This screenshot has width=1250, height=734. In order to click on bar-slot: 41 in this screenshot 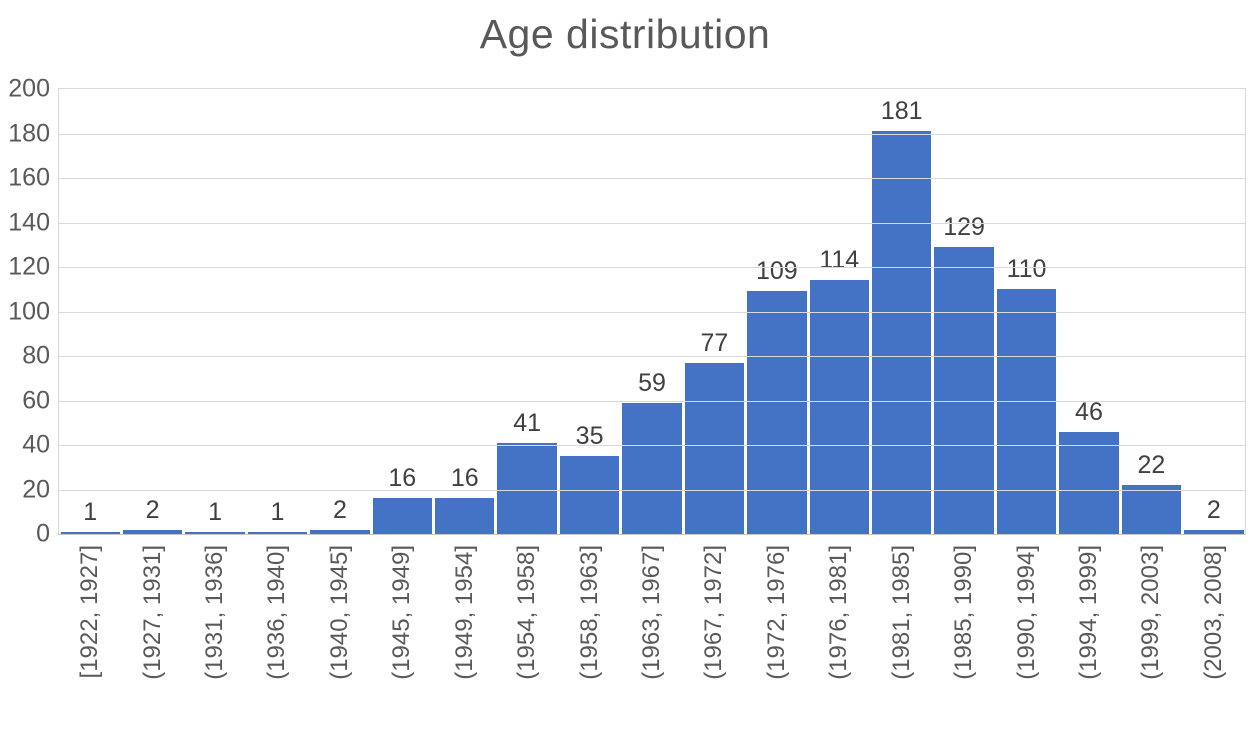, I will do `click(527, 311)`.